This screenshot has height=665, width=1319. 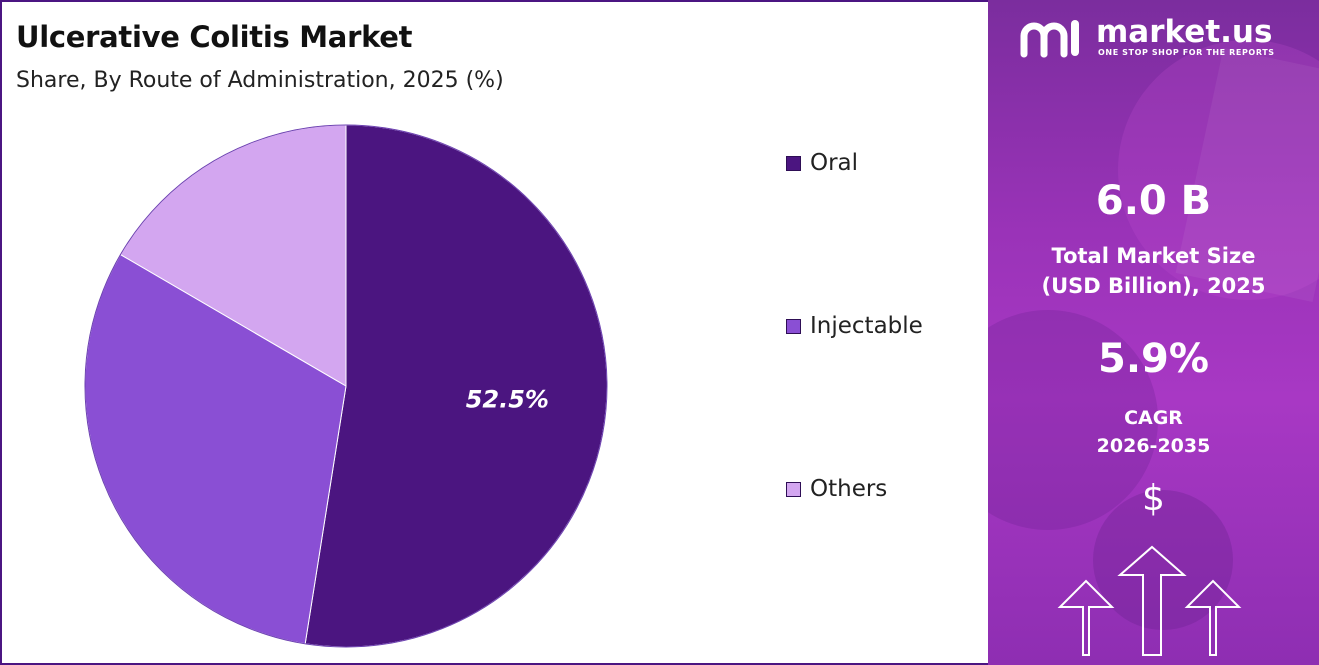 What do you see at coordinates (793, 163) in the screenshot?
I see `legend-swatch-oral` at bounding box center [793, 163].